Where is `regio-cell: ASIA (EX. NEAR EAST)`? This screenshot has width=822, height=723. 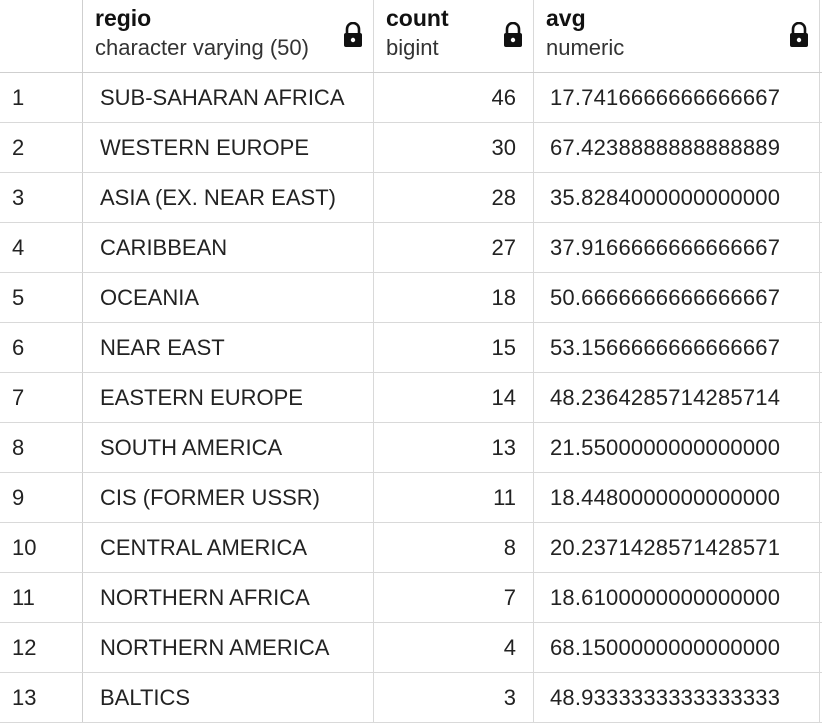
regio-cell: ASIA (EX. NEAR EAST) is located at coordinates (228, 197).